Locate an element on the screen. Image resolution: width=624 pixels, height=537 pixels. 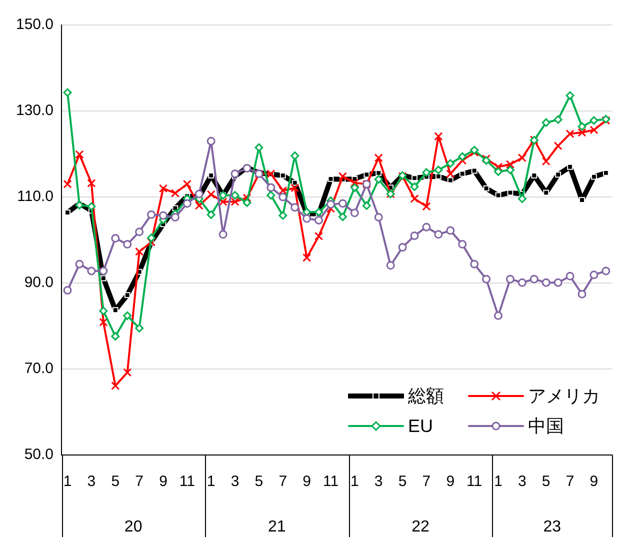
text: 20 is located at coordinates (133, 527).